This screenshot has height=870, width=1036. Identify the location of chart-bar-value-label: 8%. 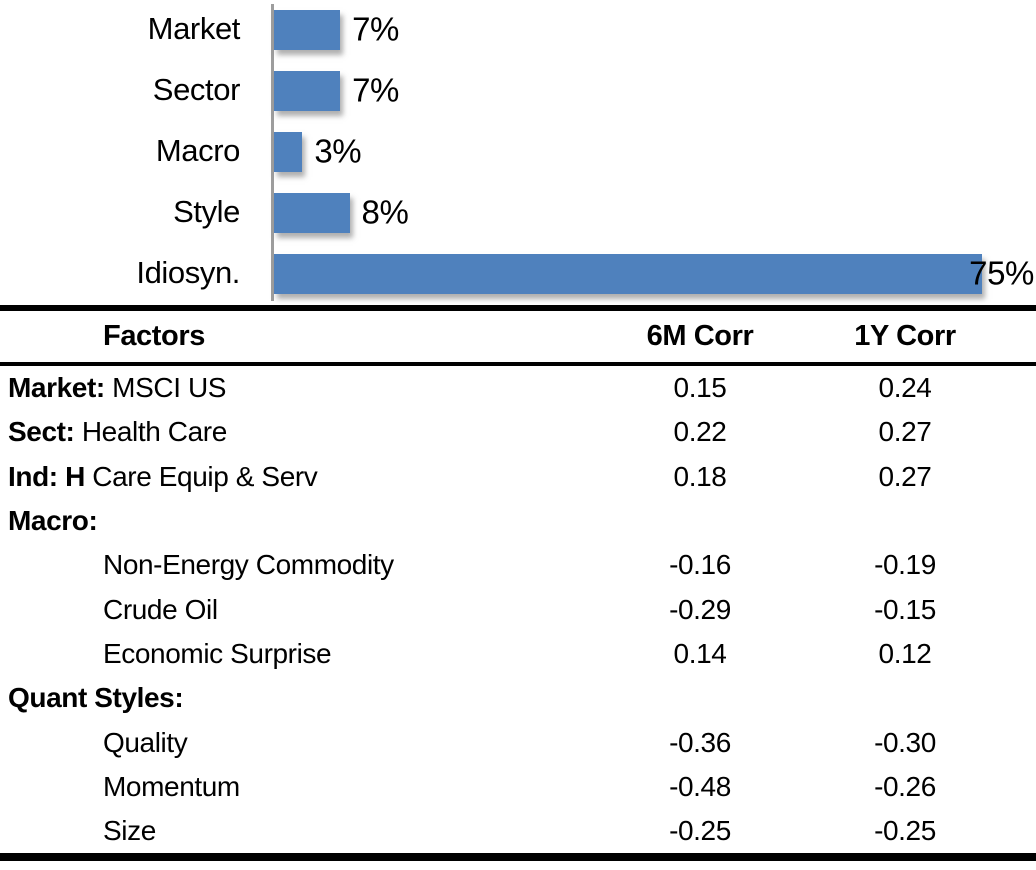
(385, 212).